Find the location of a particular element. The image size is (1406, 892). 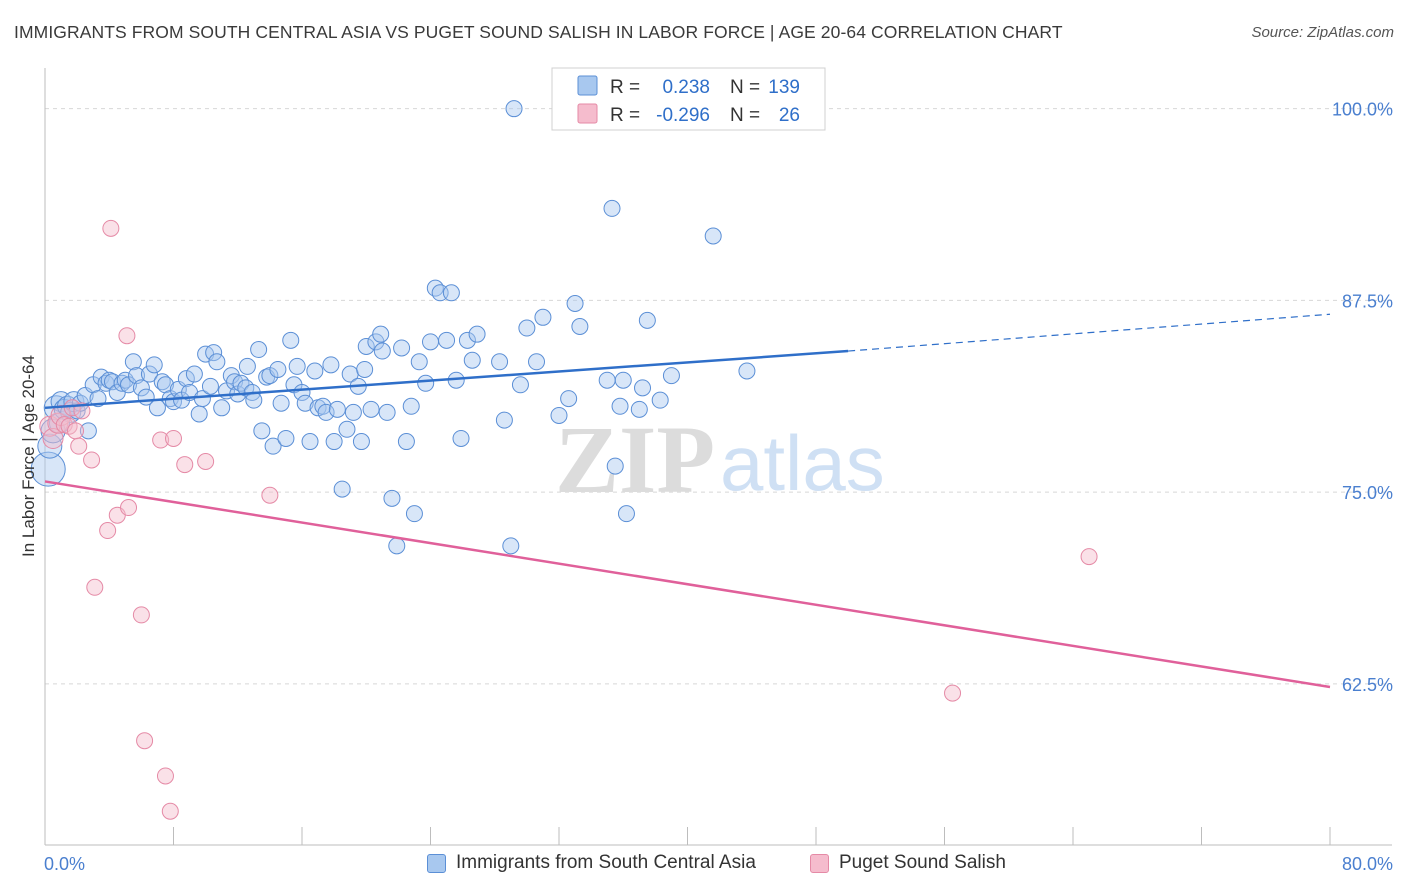

trend-line-south-central-asia is located at coordinates (446, 379).